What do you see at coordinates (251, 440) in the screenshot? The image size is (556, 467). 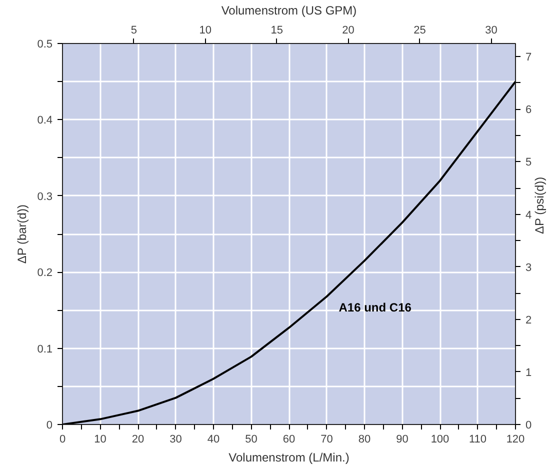 I see `x-tick-label: 50` at bounding box center [251, 440].